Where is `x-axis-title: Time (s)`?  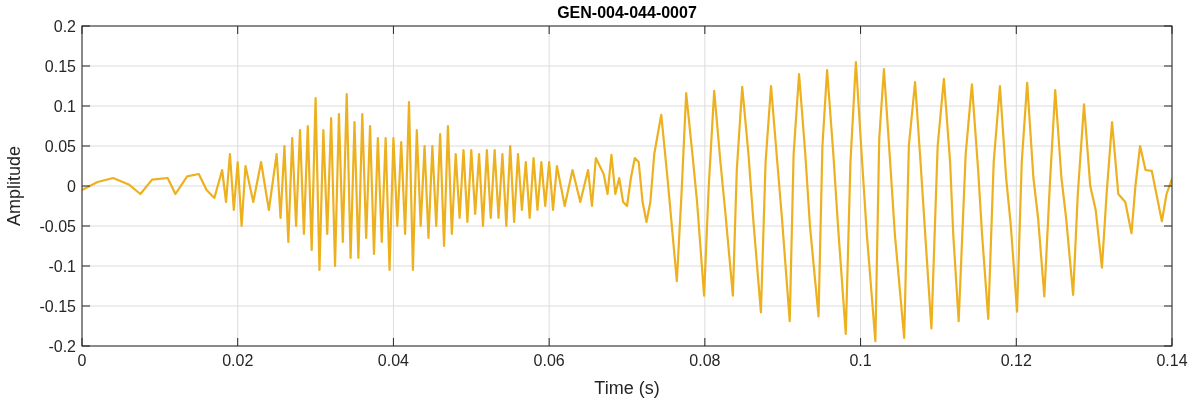
x-axis-title: Time (s) is located at coordinates (627, 388).